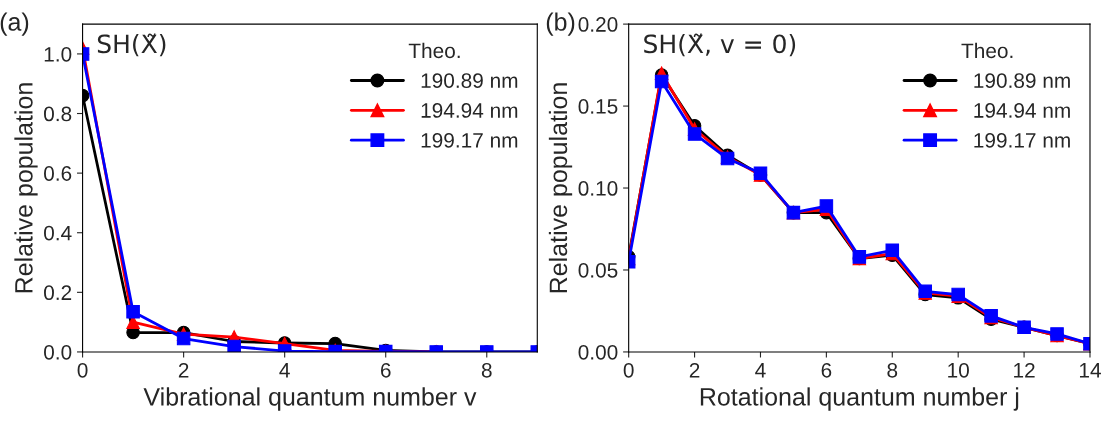  What do you see at coordinates (598, 352) in the screenshot?
I see `y-tick-label: 0.00` at bounding box center [598, 352].